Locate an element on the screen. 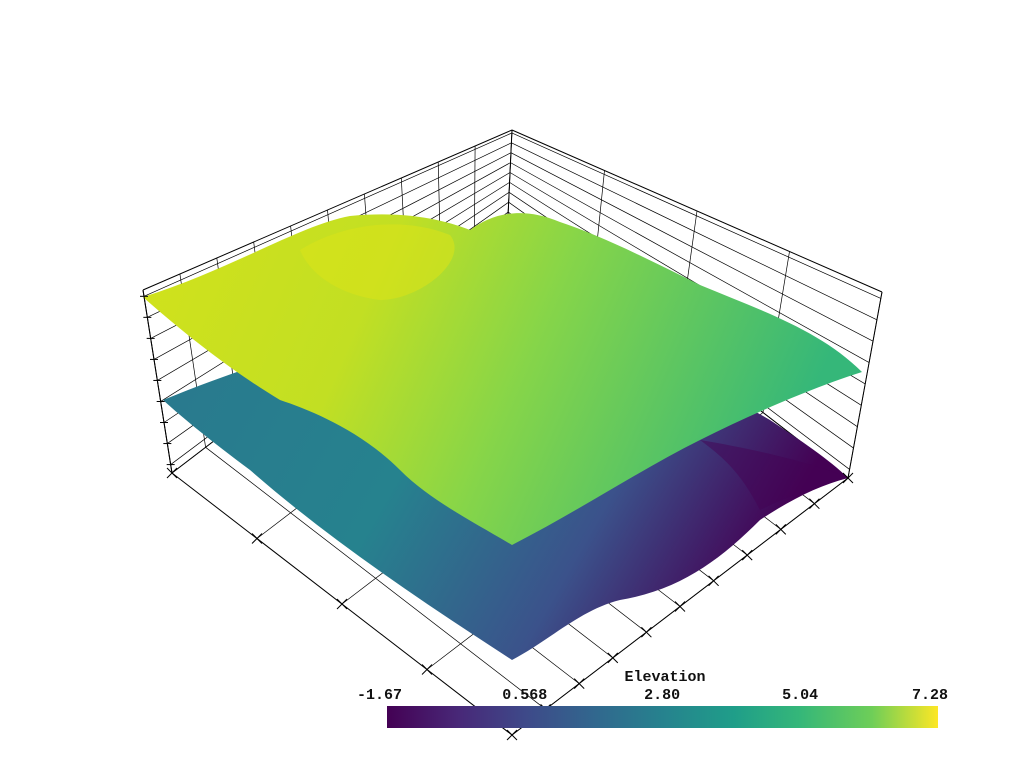 The width and height of the screenshot is (1024, 768). colorbar is located at coordinates (662, 717).